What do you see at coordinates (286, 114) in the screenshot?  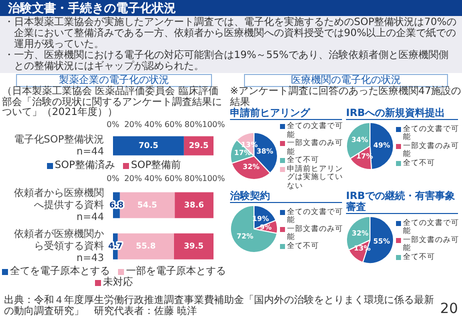 I see `chart-title: 申請前ヒアリング` at bounding box center [286, 114].